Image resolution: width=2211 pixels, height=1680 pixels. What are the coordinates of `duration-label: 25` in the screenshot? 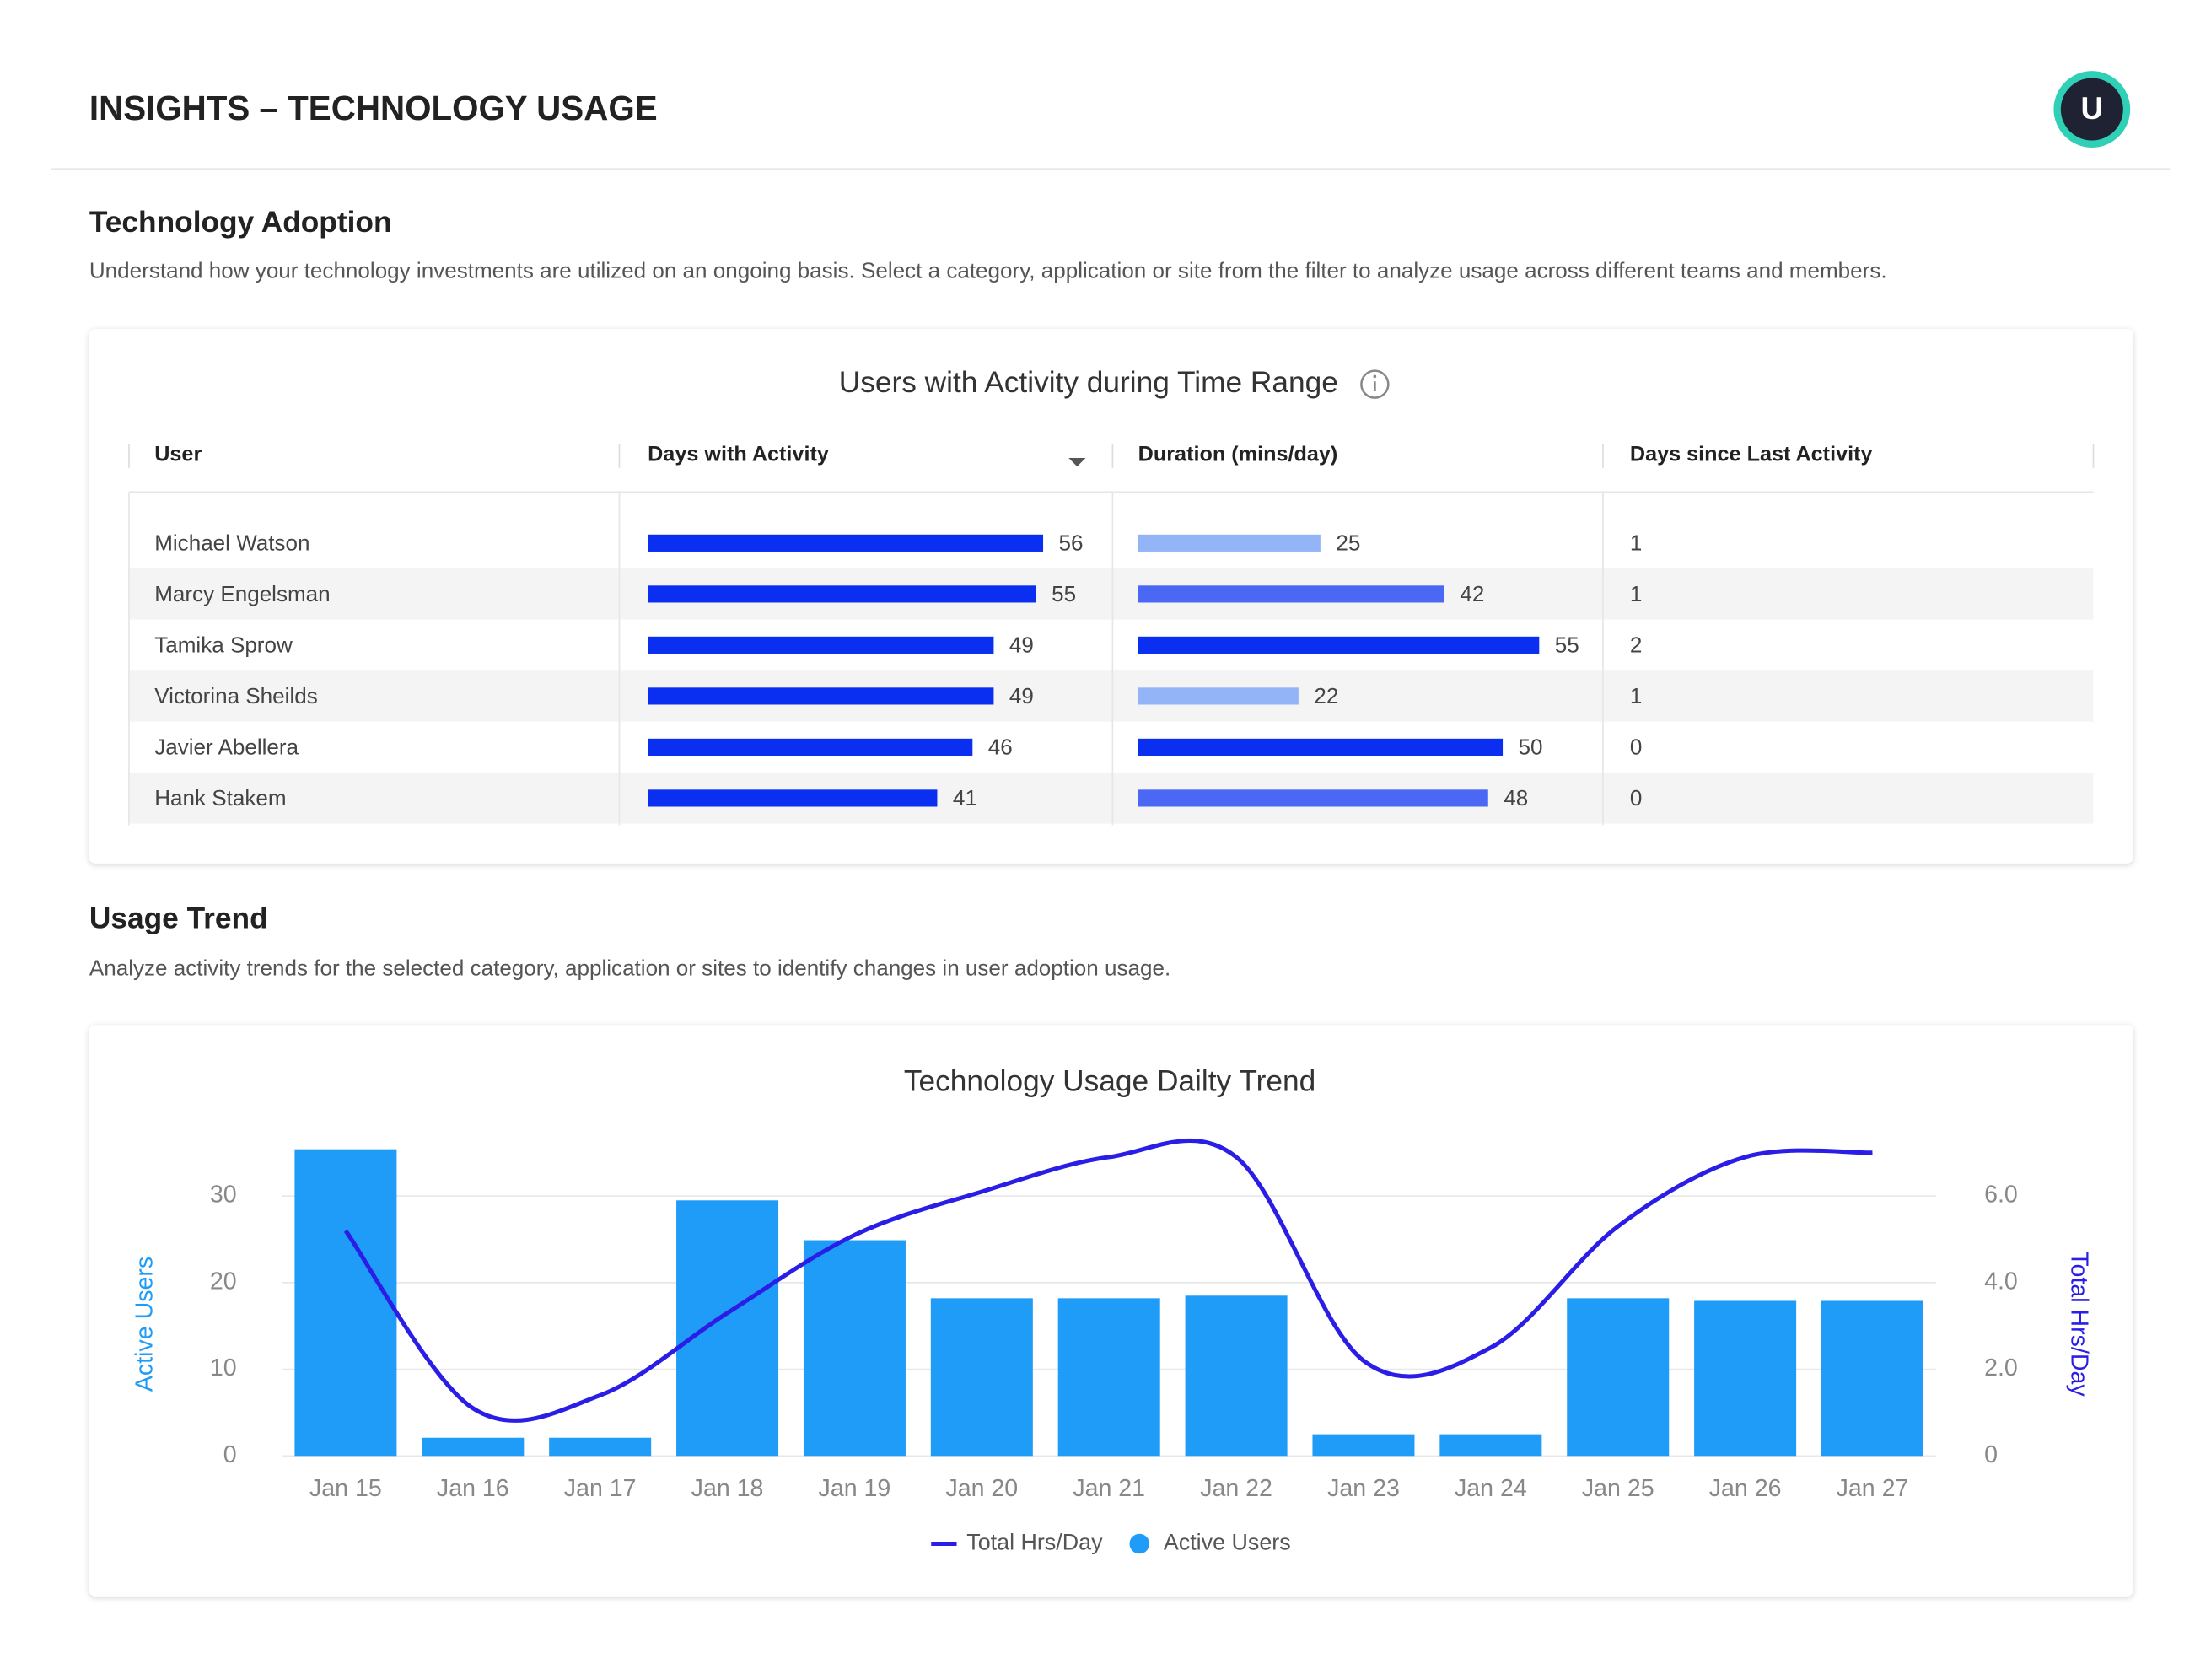 It's located at (1348, 542).